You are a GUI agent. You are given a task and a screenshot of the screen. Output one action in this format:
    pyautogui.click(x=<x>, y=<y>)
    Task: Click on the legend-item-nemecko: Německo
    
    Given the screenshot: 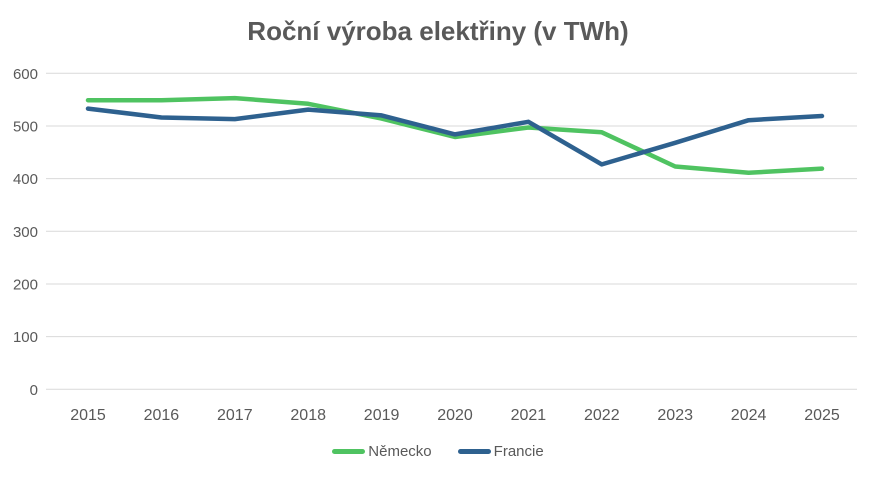 What is the action you would take?
    pyautogui.click(x=382, y=451)
    